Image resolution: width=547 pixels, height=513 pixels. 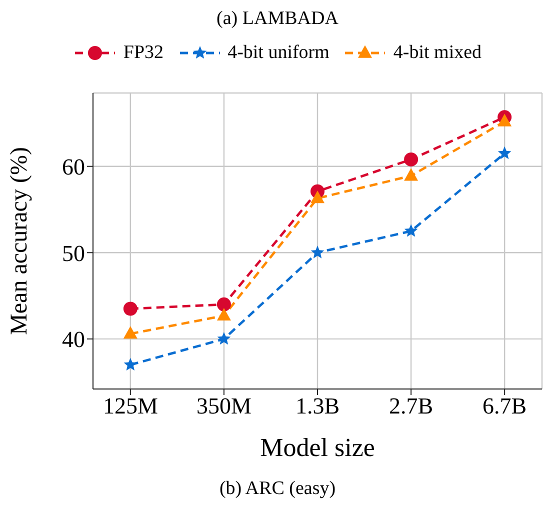 What do you see at coordinates (224, 405) in the screenshot?
I see `x-tick-label: 350M` at bounding box center [224, 405].